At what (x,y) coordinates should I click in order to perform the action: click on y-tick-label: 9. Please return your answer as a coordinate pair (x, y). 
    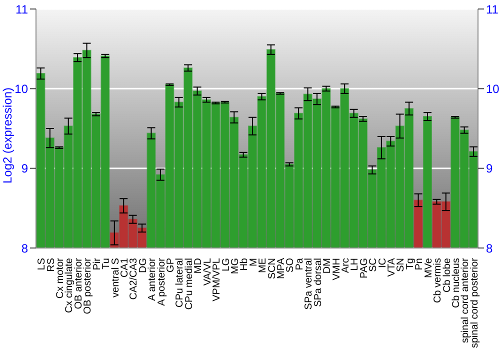
    Looking at the image, I should click on (24, 169).